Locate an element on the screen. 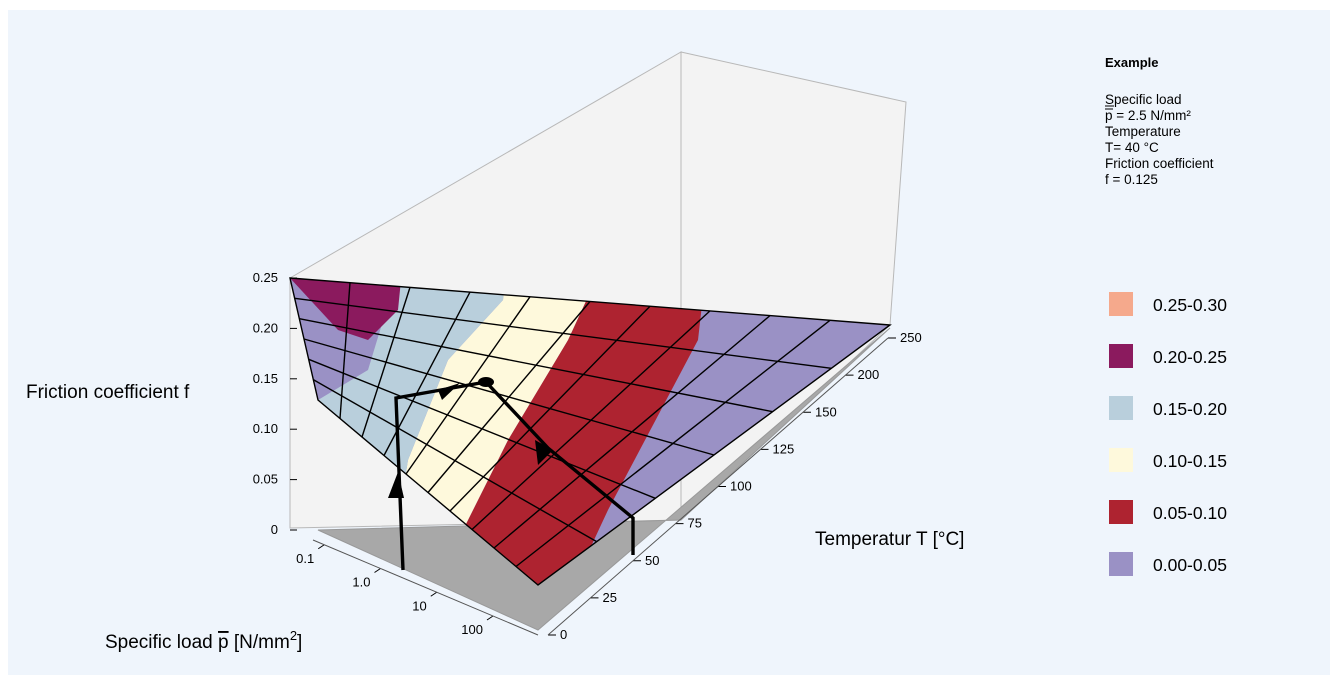 This screenshot has width=1337, height=680. example-path is located at coordinates (511, 474).